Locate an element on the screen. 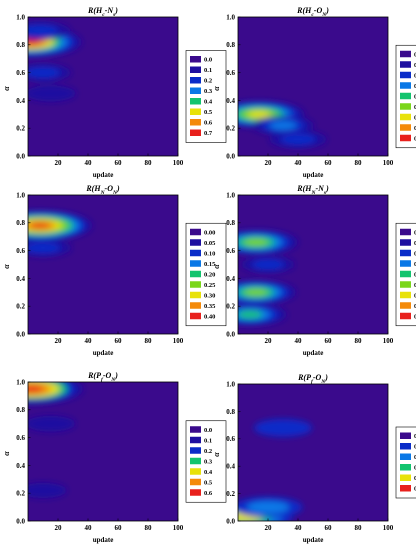  legend-label: 0.14 is located at coordinates (415, 128).